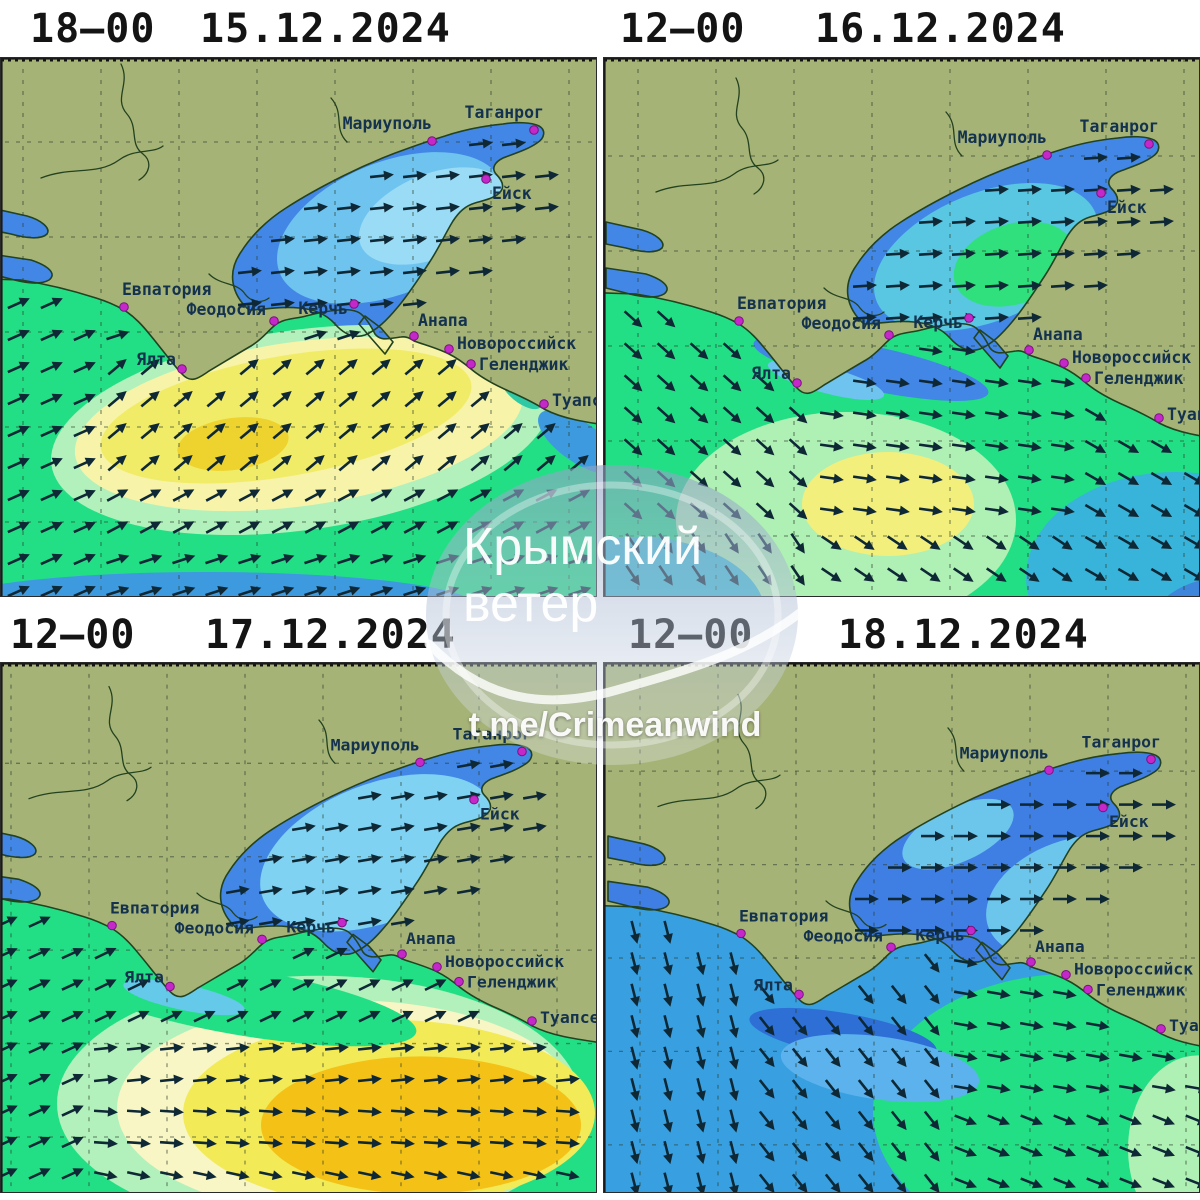  What do you see at coordinates (600, 28) in the screenshot?
I see `header-band-top` at bounding box center [600, 28].